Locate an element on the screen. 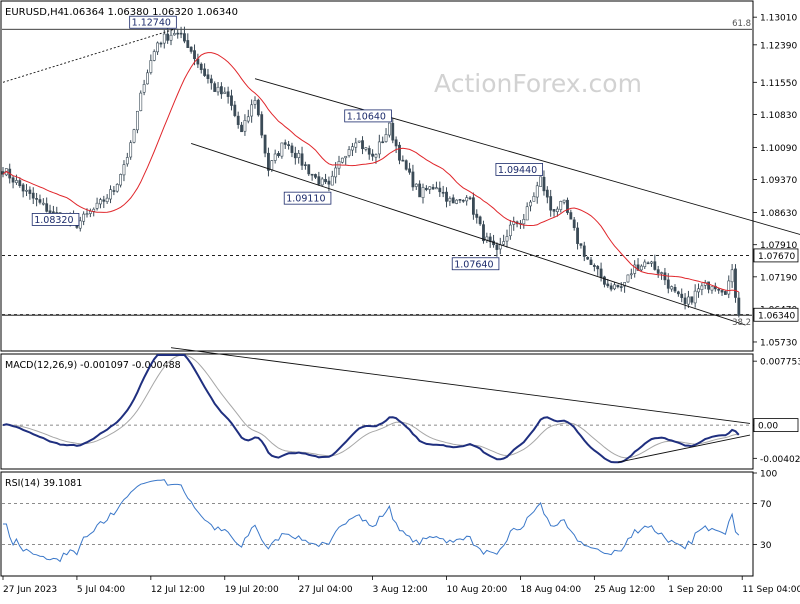 Image resolution: width=800 pixels, height=604 pixels. time-tick-label: 19 Jul 20:00 is located at coordinates (252, 590).